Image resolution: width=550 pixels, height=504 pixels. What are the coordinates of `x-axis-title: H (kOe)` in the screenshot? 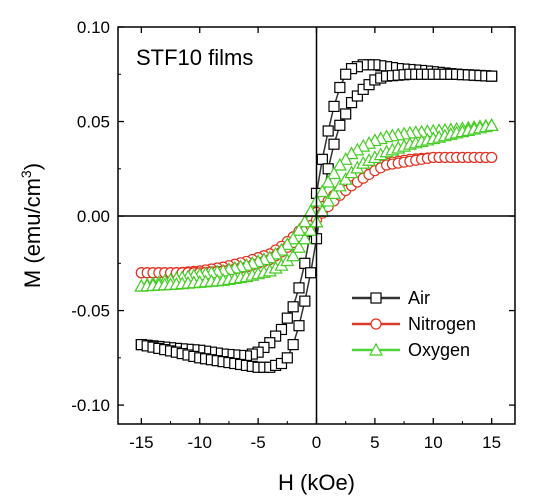 It's located at (316, 482).